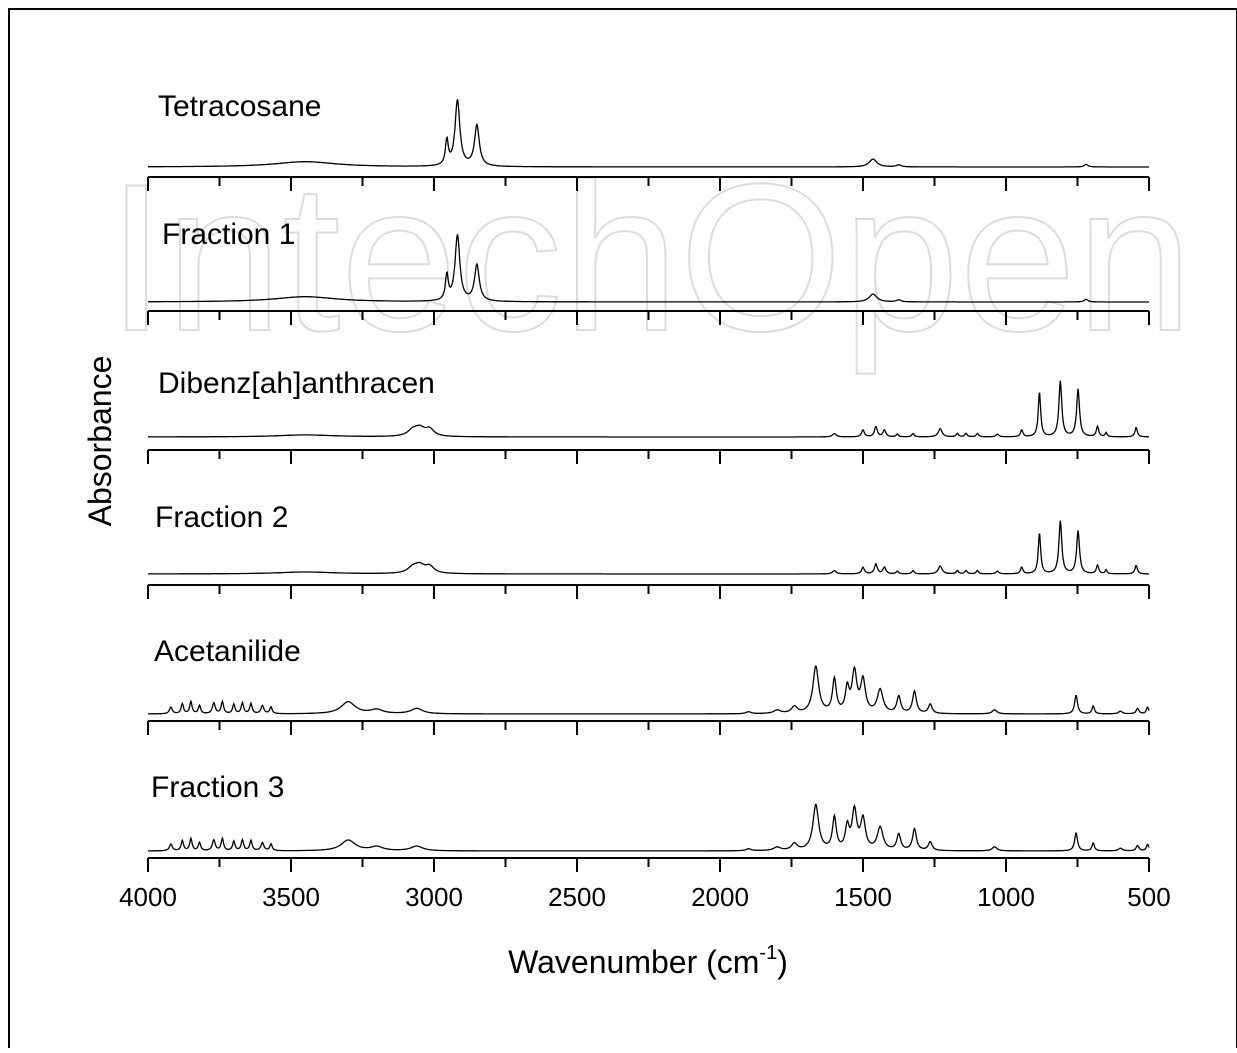  What do you see at coordinates (648, 409) in the screenshot?
I see `spectrum-line-dibenz-ah-anthracen` at bounding box center [648, 409].